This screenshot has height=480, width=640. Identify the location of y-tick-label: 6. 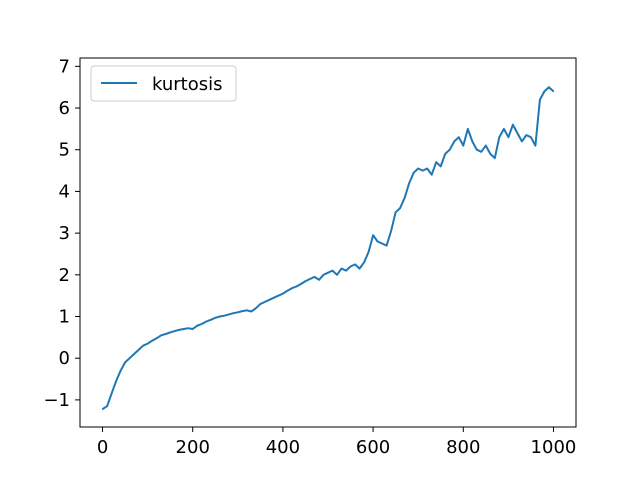
(64, 108).